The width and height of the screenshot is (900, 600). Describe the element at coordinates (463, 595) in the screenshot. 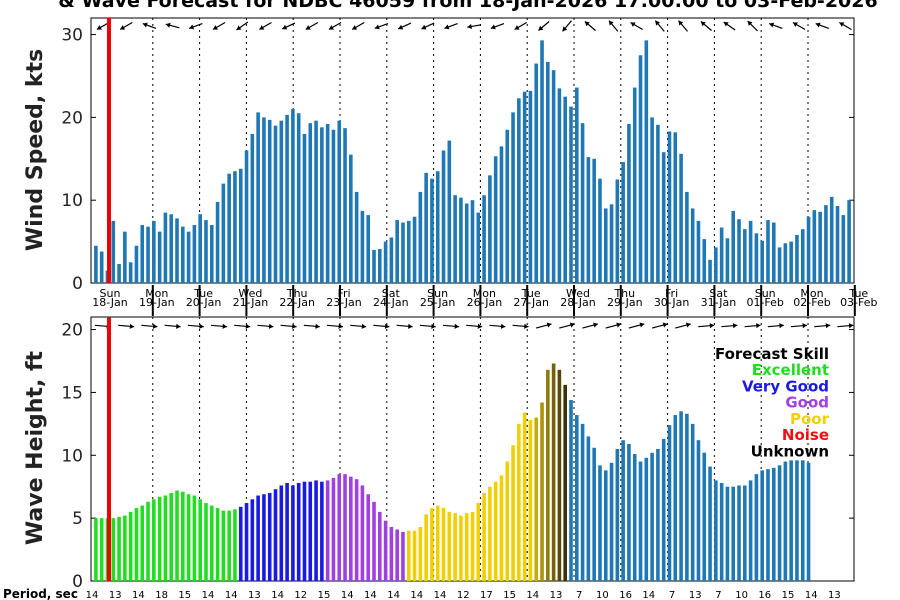

I see `period-value: 12` at that location.